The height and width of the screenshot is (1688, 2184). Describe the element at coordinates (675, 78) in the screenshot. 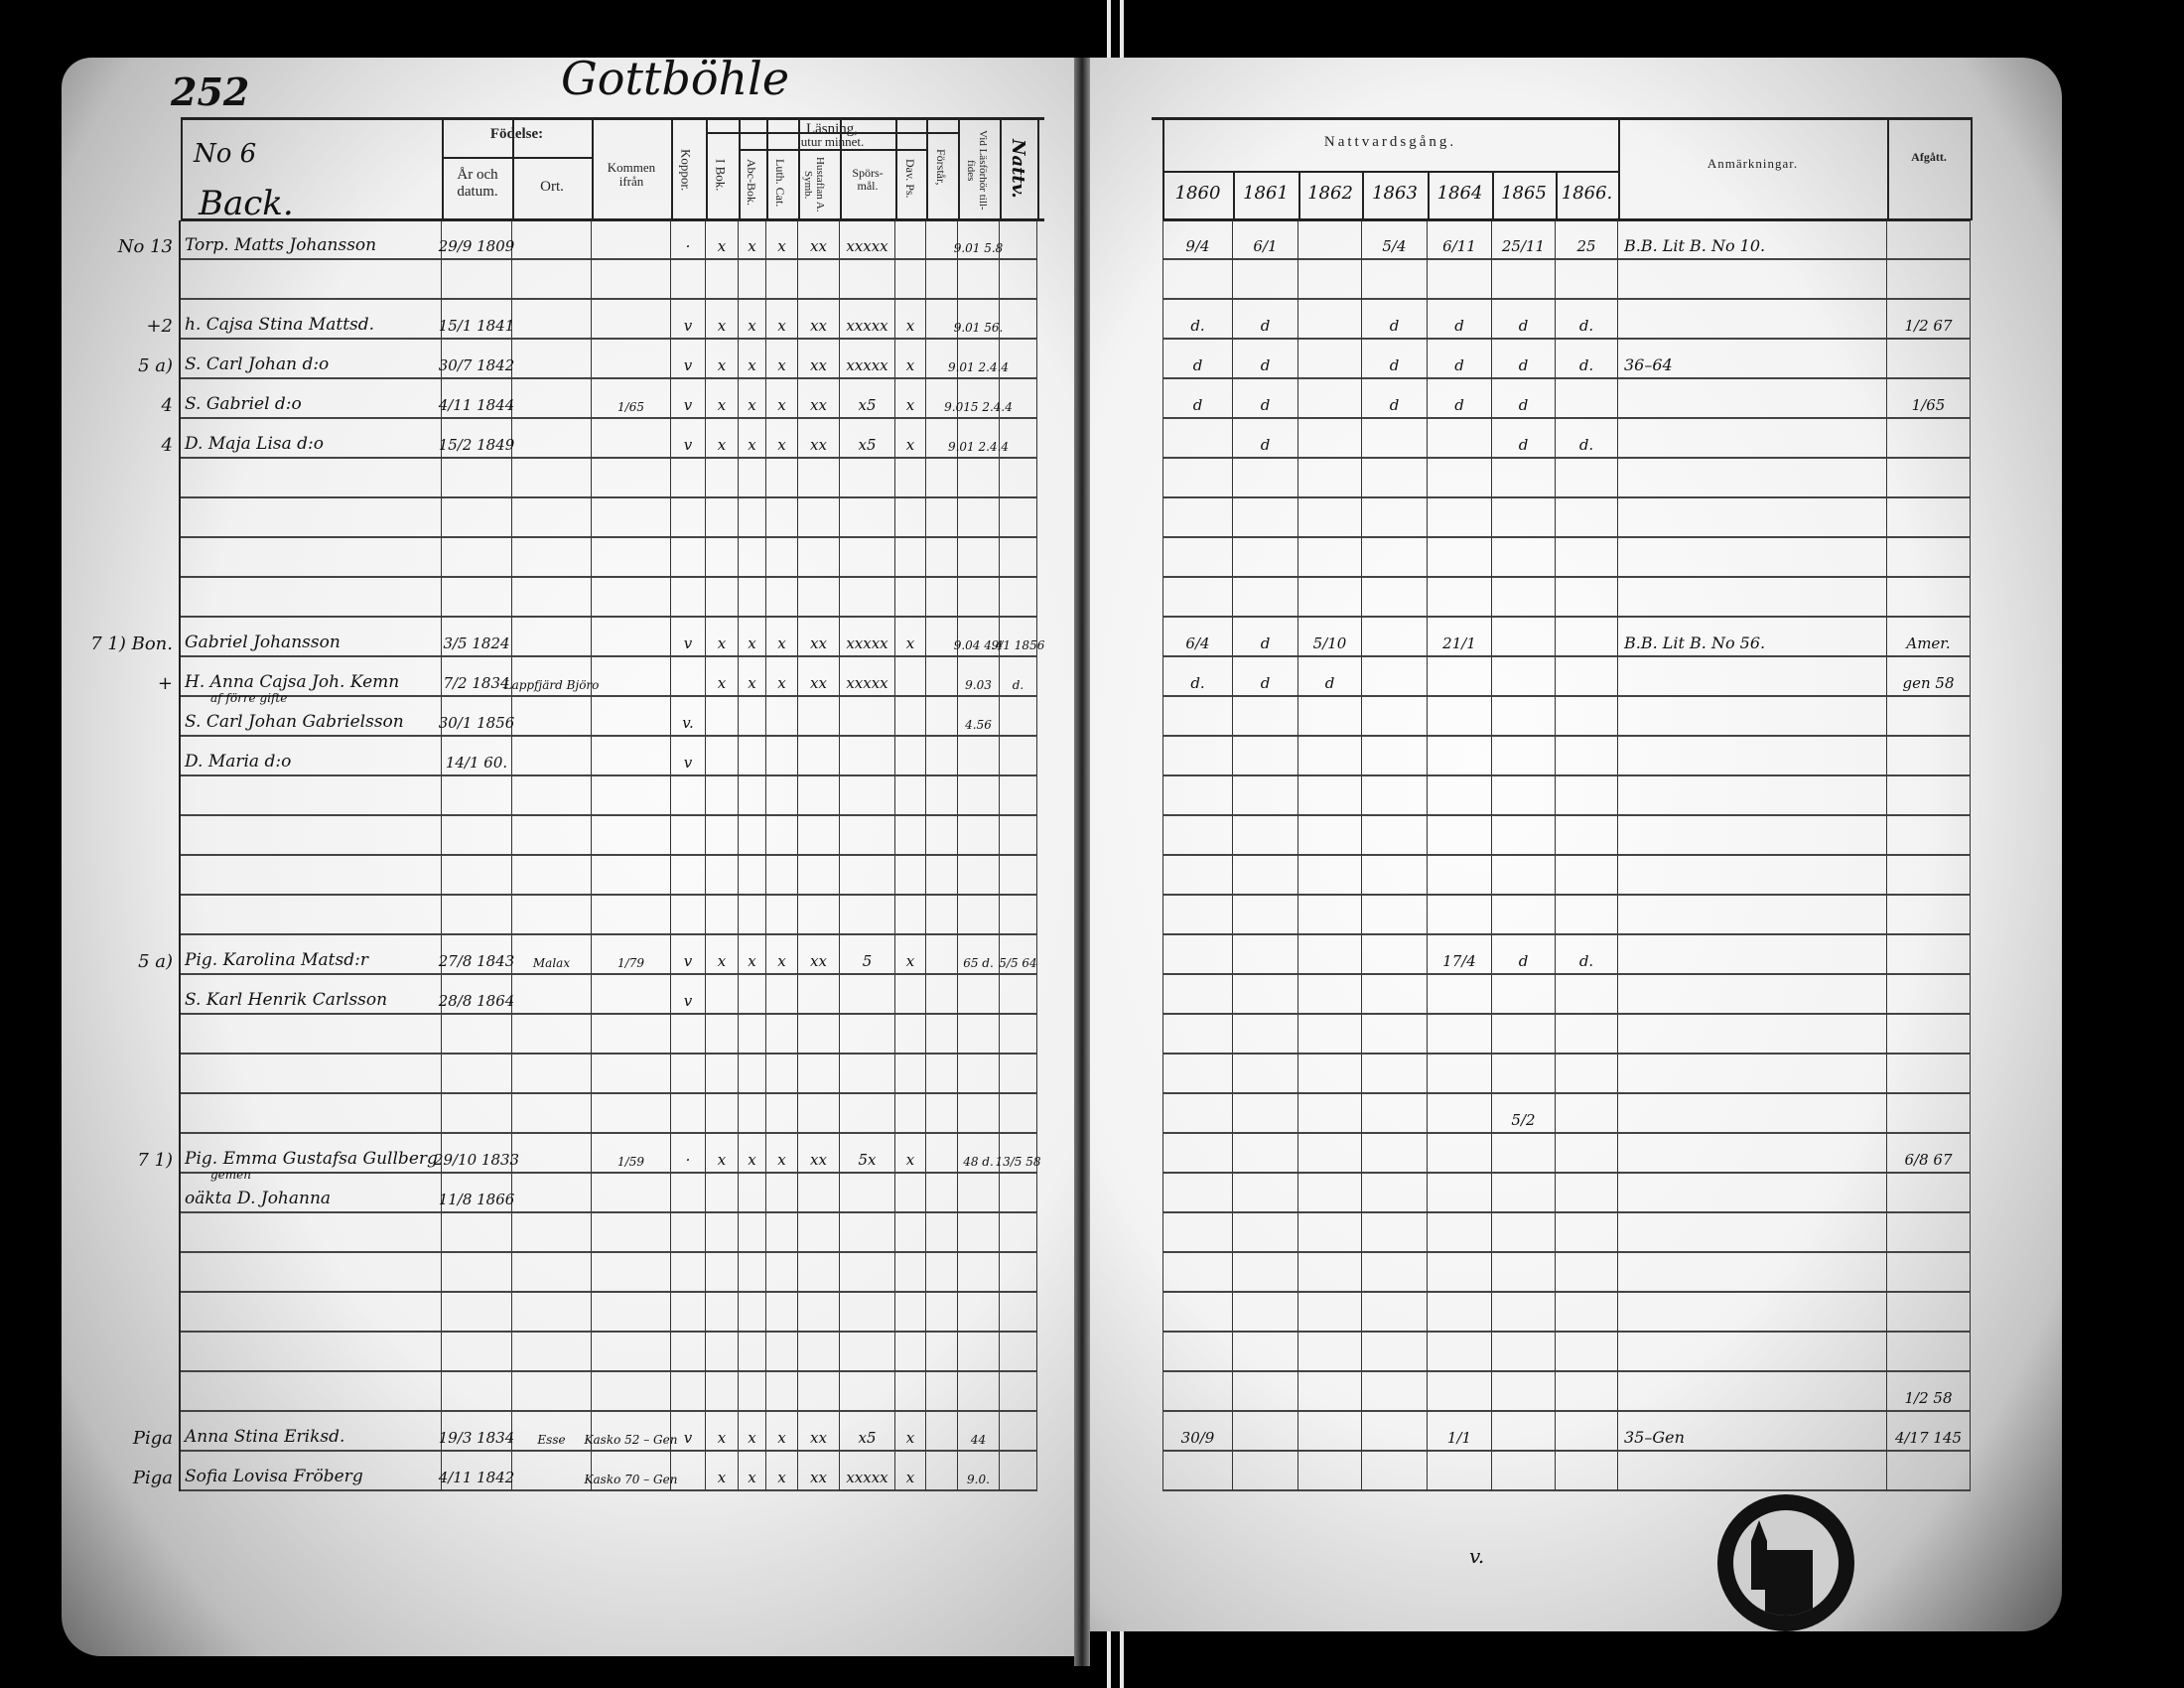

I see `village-title: Gottböhle` at that location.